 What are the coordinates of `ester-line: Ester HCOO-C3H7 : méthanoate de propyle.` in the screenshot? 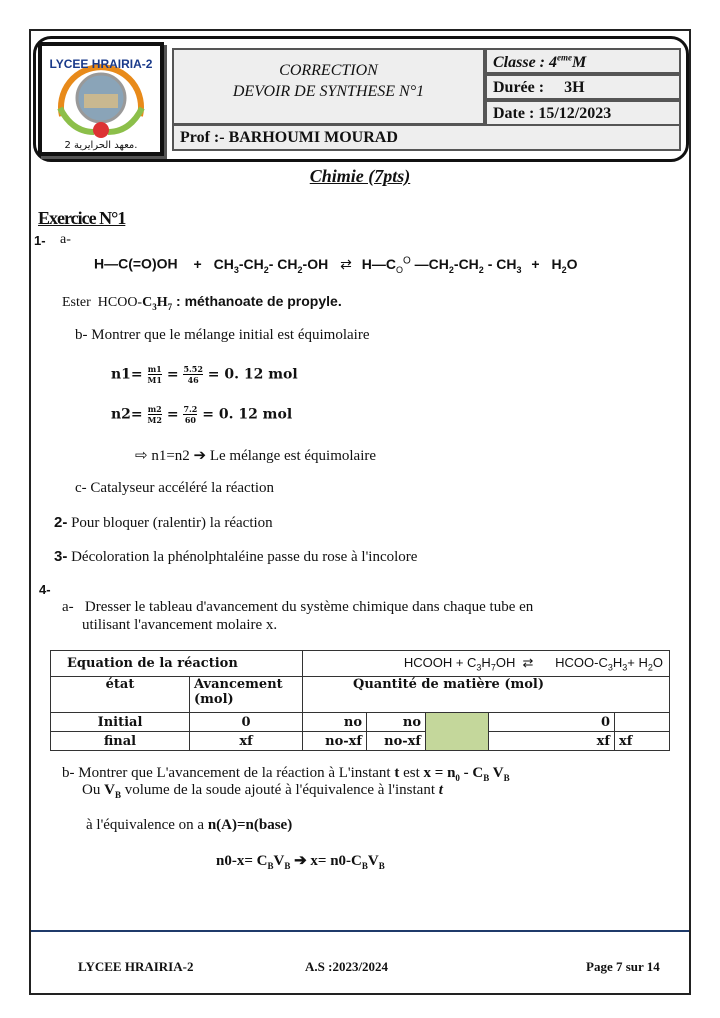 It's located at (202, 302).